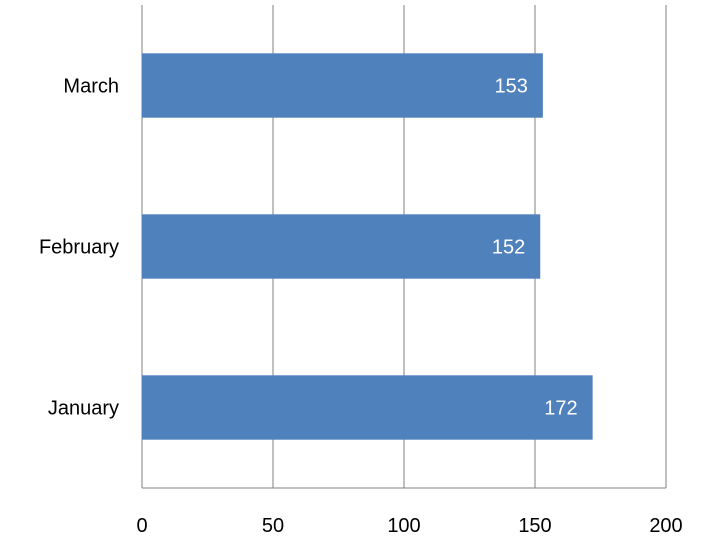  Describe the element at coordinates (341, 246) in the screenshot. I see `bar-february` at that location.